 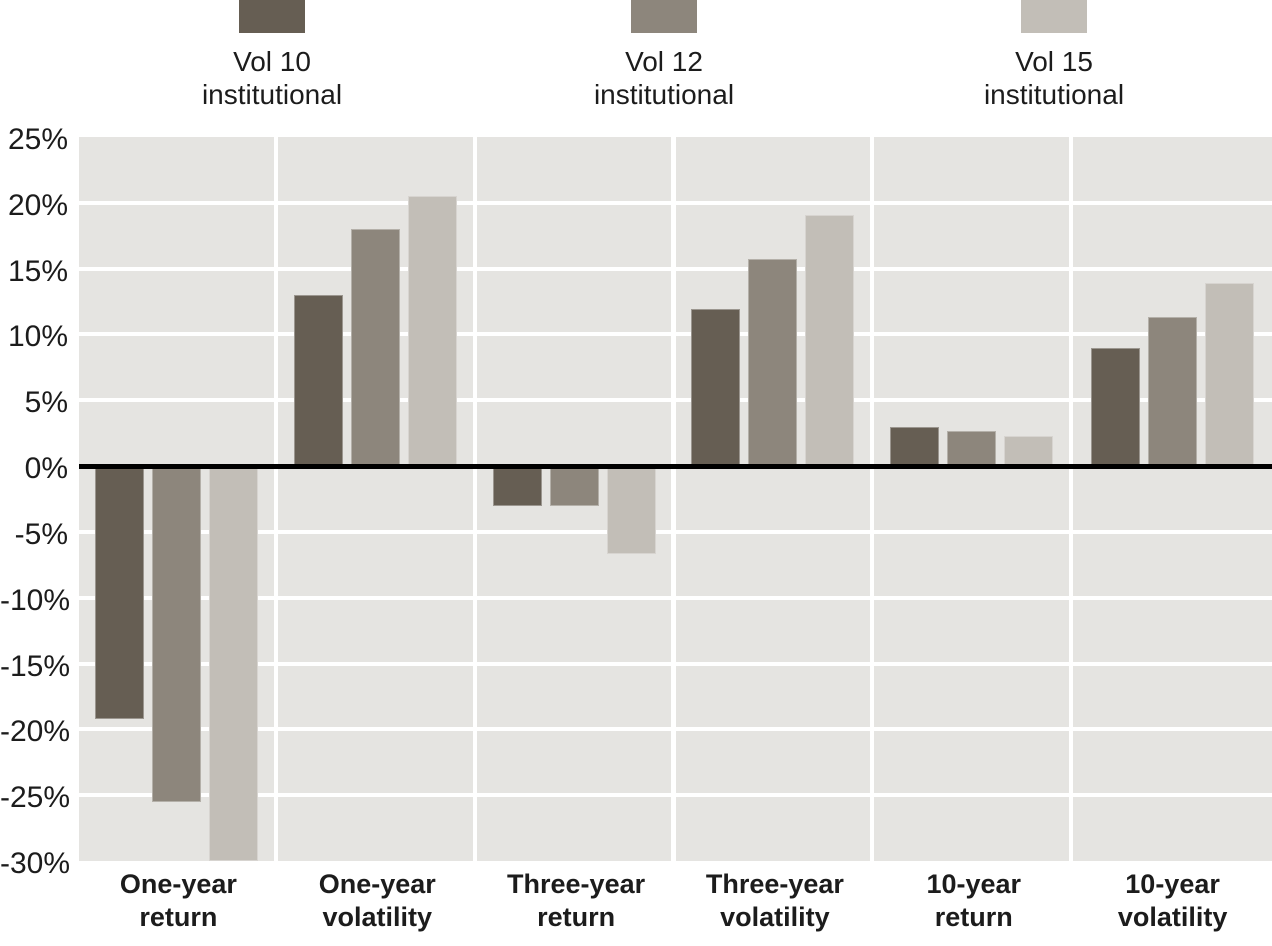 I want to click on y-axis-tick-label: -30%, so click(x=35, y=863).